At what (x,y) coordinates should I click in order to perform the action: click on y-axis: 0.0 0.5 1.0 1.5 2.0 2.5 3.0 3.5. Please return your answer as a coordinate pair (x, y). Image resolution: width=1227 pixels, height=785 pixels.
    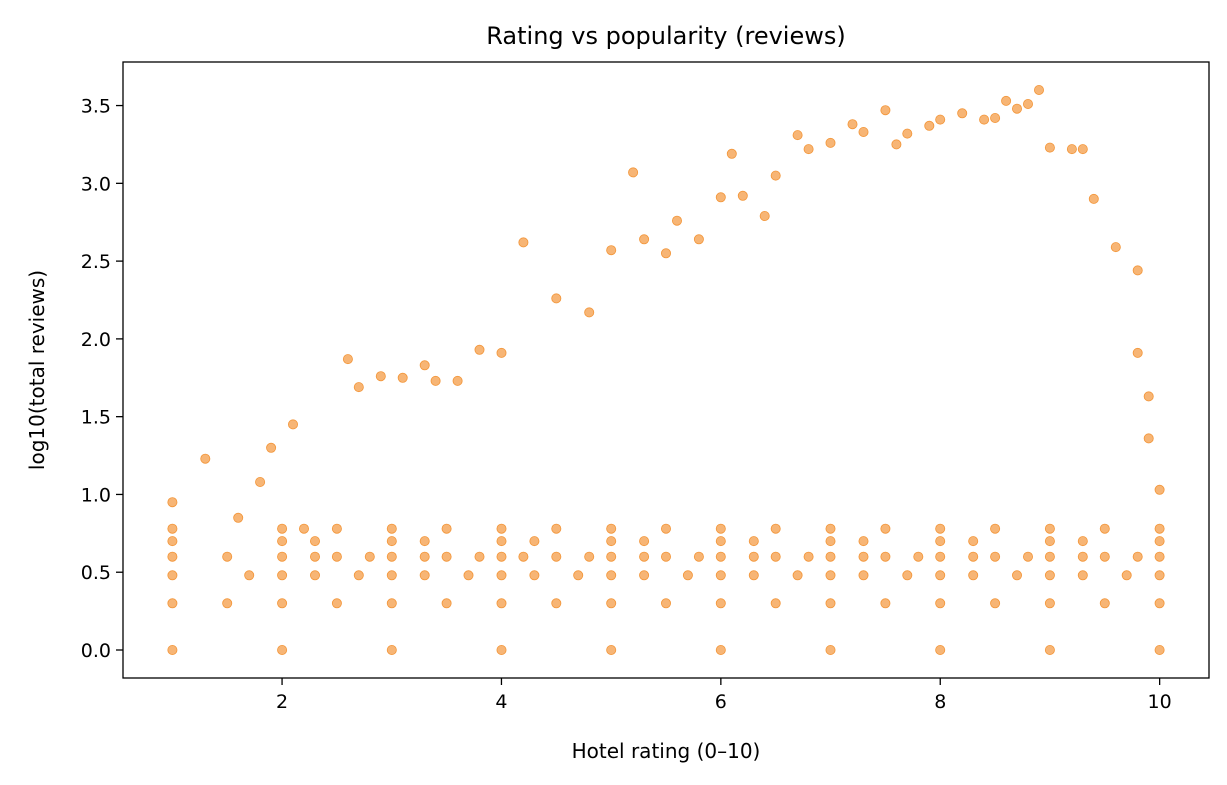
    Looking at the image, I should click on (102, 379).